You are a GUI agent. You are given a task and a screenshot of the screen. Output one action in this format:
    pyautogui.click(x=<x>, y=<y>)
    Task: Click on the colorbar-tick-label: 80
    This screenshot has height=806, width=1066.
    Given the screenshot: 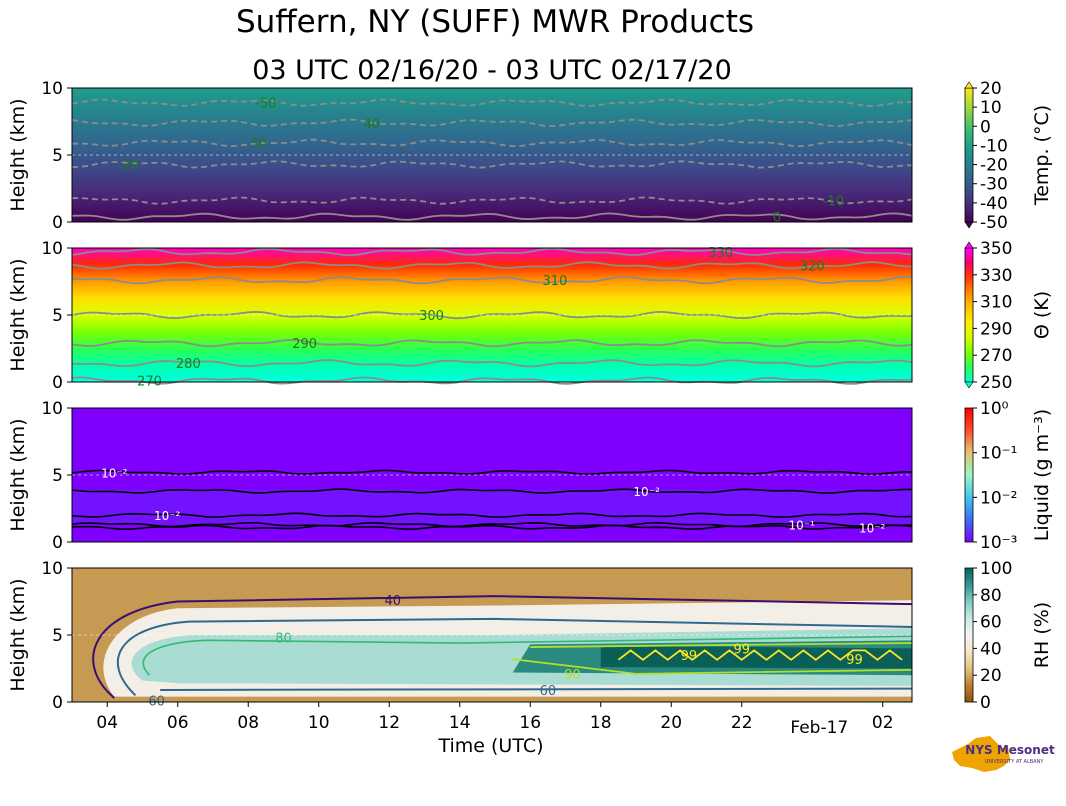 What is the action you would take?
    pyautogui.click(x=991, y=596)
    